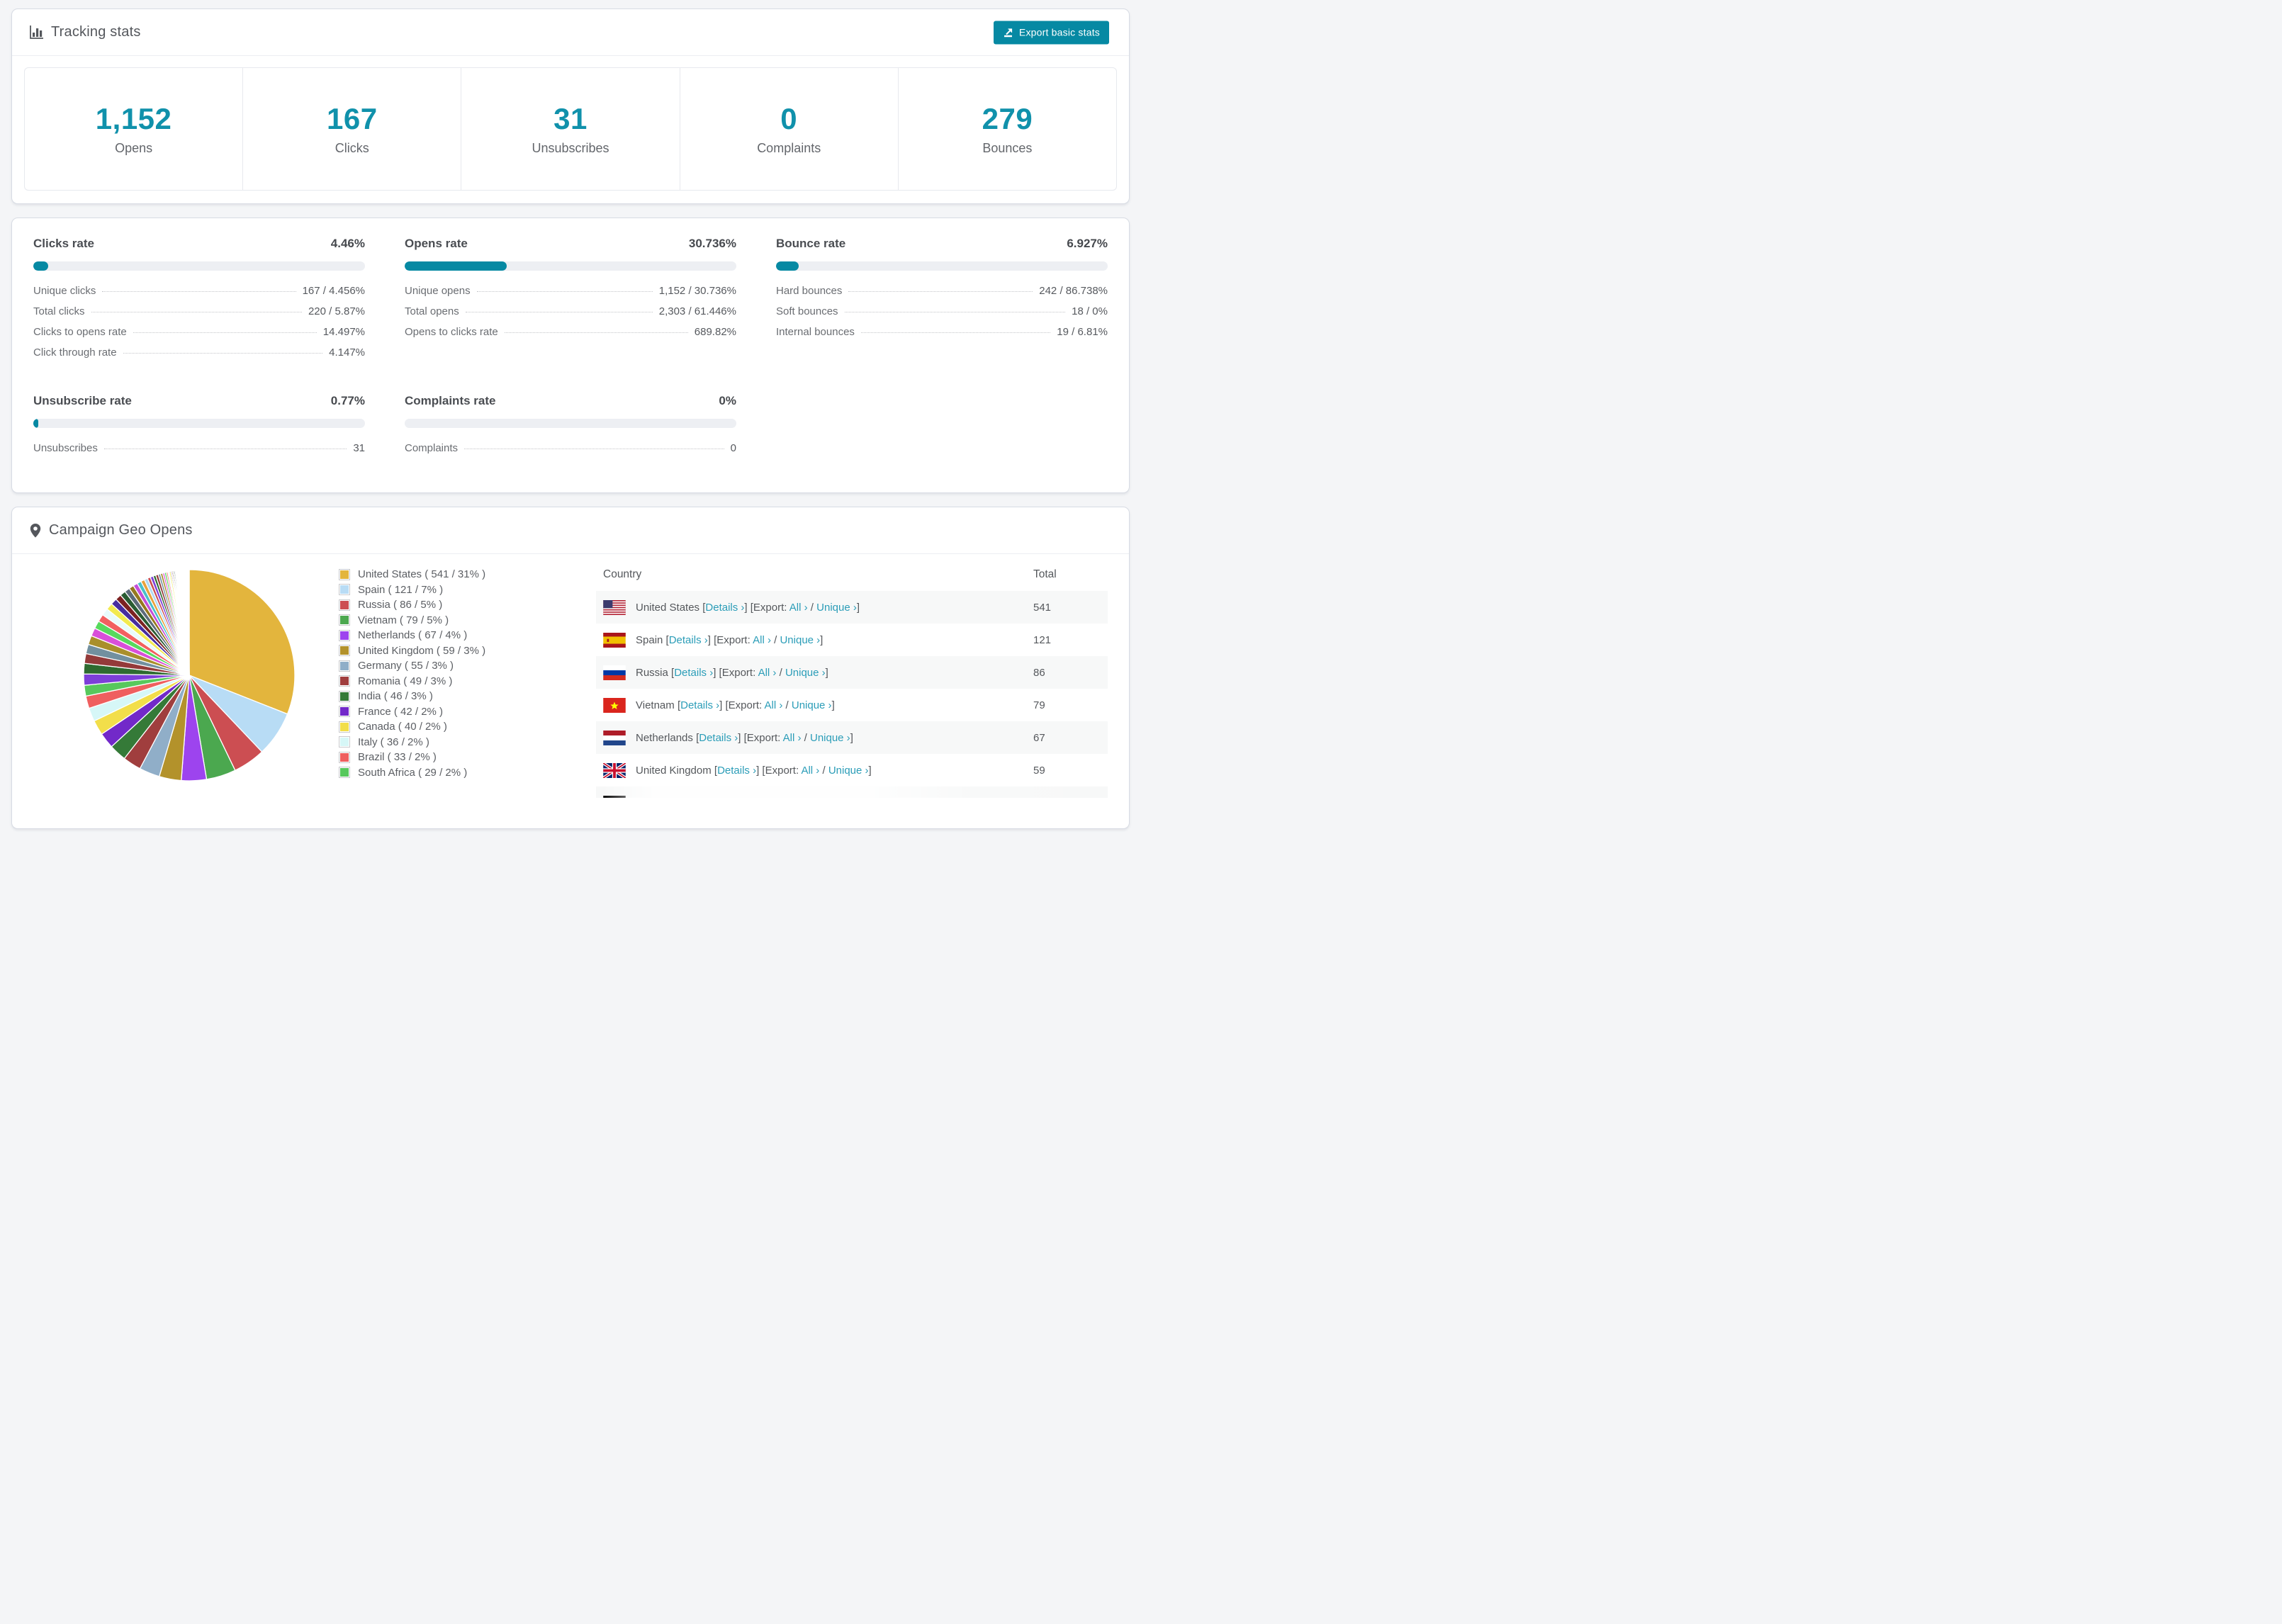  I want to click on rate-detail-rows: Complaints 0, so click(570, 452).